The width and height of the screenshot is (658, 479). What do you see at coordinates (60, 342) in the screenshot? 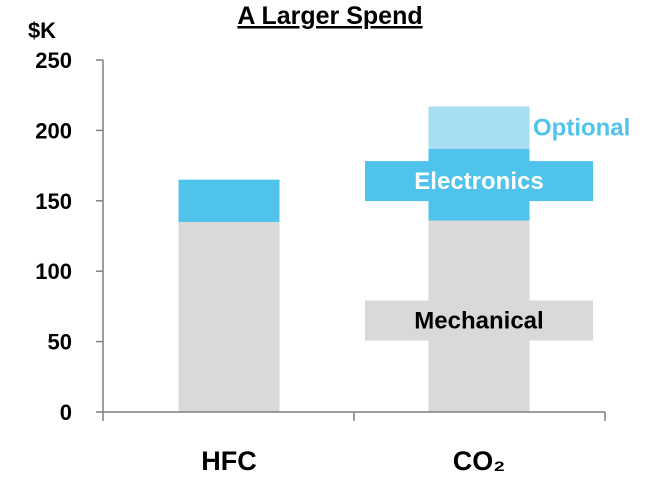
I see `y-tick-label: 50` at bounding box center [60, 342].